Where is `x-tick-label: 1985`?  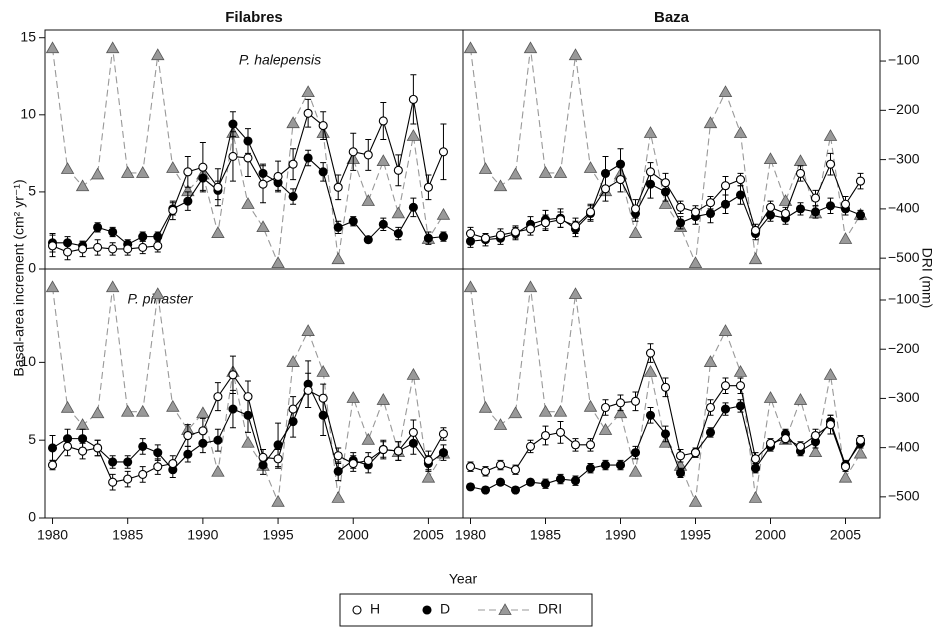
x-tick-label: 1985 is located at coordinates (127, 535).